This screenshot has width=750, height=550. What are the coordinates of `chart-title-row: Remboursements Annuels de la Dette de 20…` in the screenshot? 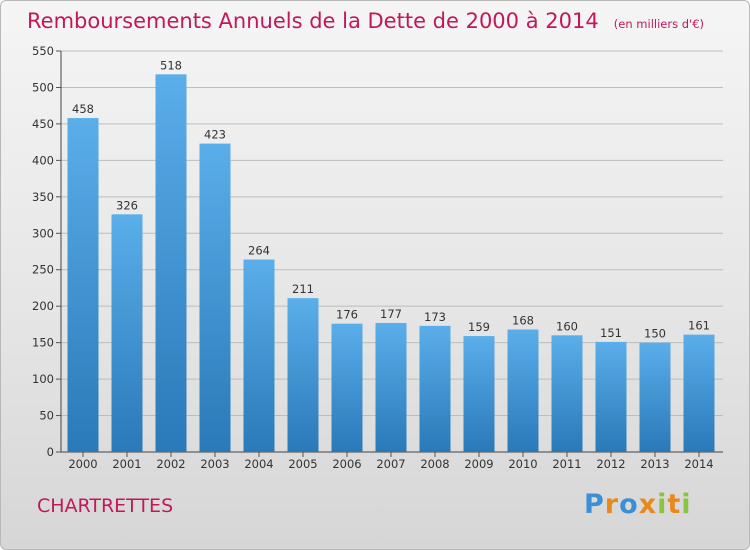 It's located at (365, 21).